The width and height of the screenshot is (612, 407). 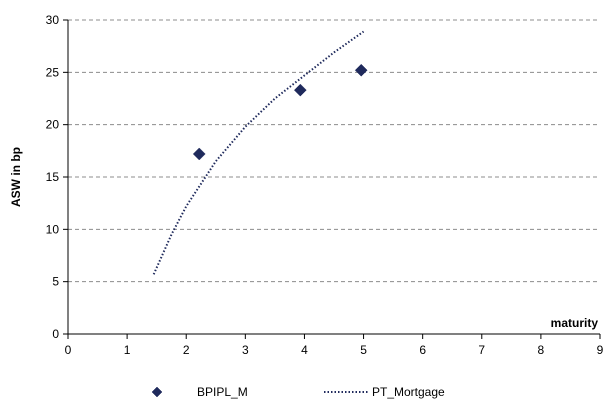 I want to click on legend-label-PT_Mortgage: PT_Mortgage, so click(x=408, y=392).